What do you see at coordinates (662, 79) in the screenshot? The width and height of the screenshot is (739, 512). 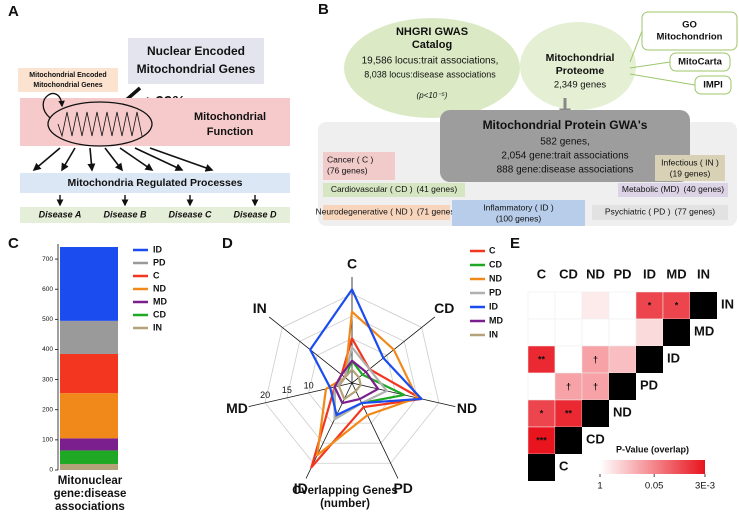 I see `connector` at bounding box center [662, 79].